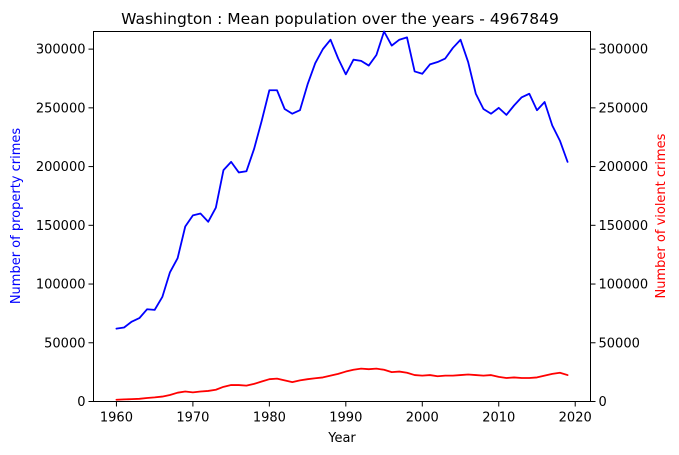 This screenshot has width=679, height=455. I want to click on x-tick-label: 2020, so click(575, 418).